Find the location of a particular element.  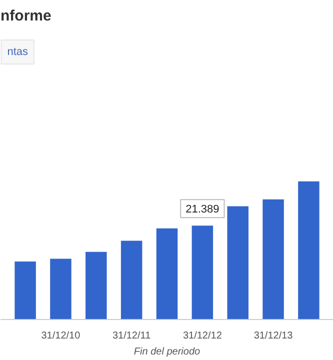

chart-title: nforme is located at coordinates (26, 16).